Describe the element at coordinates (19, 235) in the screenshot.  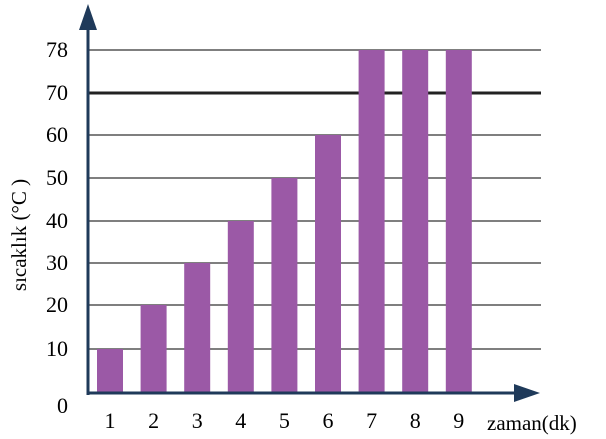
I see `y-axis-title: sıcaklık (°C )` at that location.